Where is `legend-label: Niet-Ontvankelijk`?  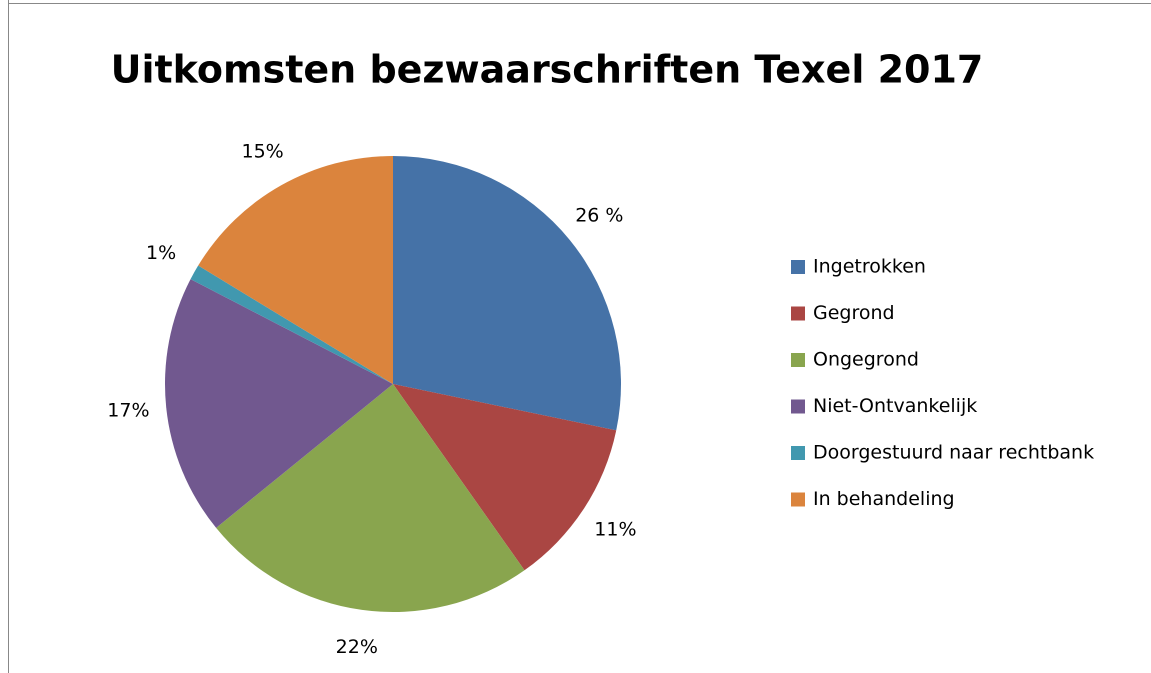
legend-label: Niet-Ontvankelijk is located at coordinates (895, 406).